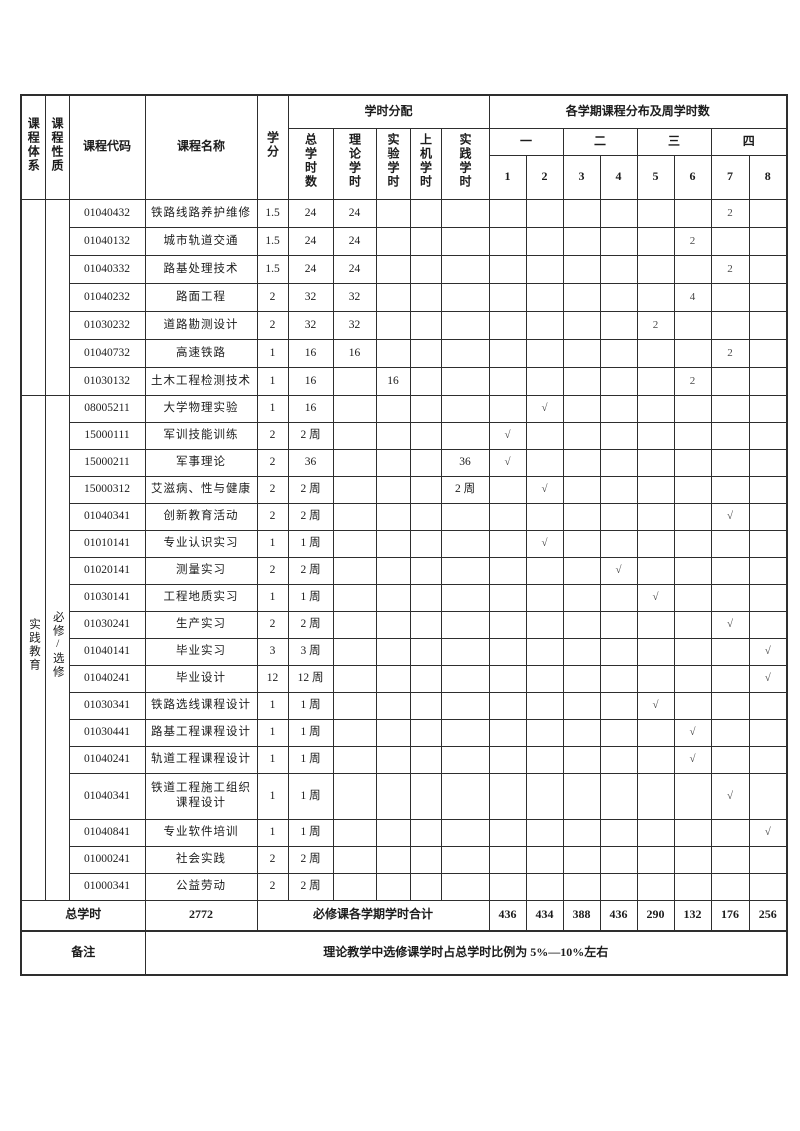 The height and width of the screenshot is (1131, 800). Describe the element at coordinates (393, 381) in the screenshot. I see `experiment-hours-cell: 16` at that location.